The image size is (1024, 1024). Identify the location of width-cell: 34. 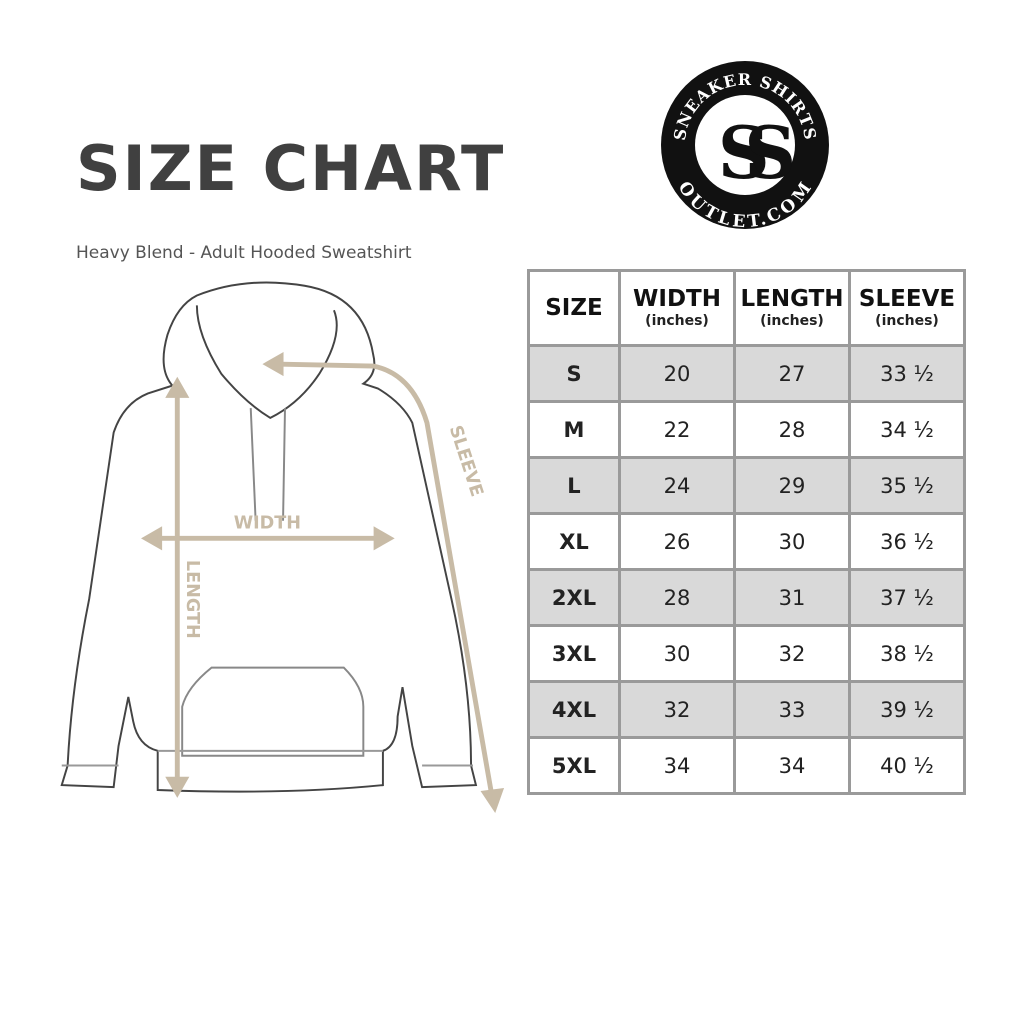
(677, 765).